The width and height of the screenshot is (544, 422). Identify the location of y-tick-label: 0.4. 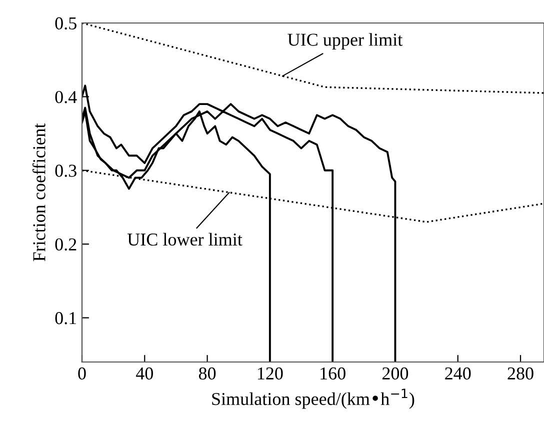
(66, 97).